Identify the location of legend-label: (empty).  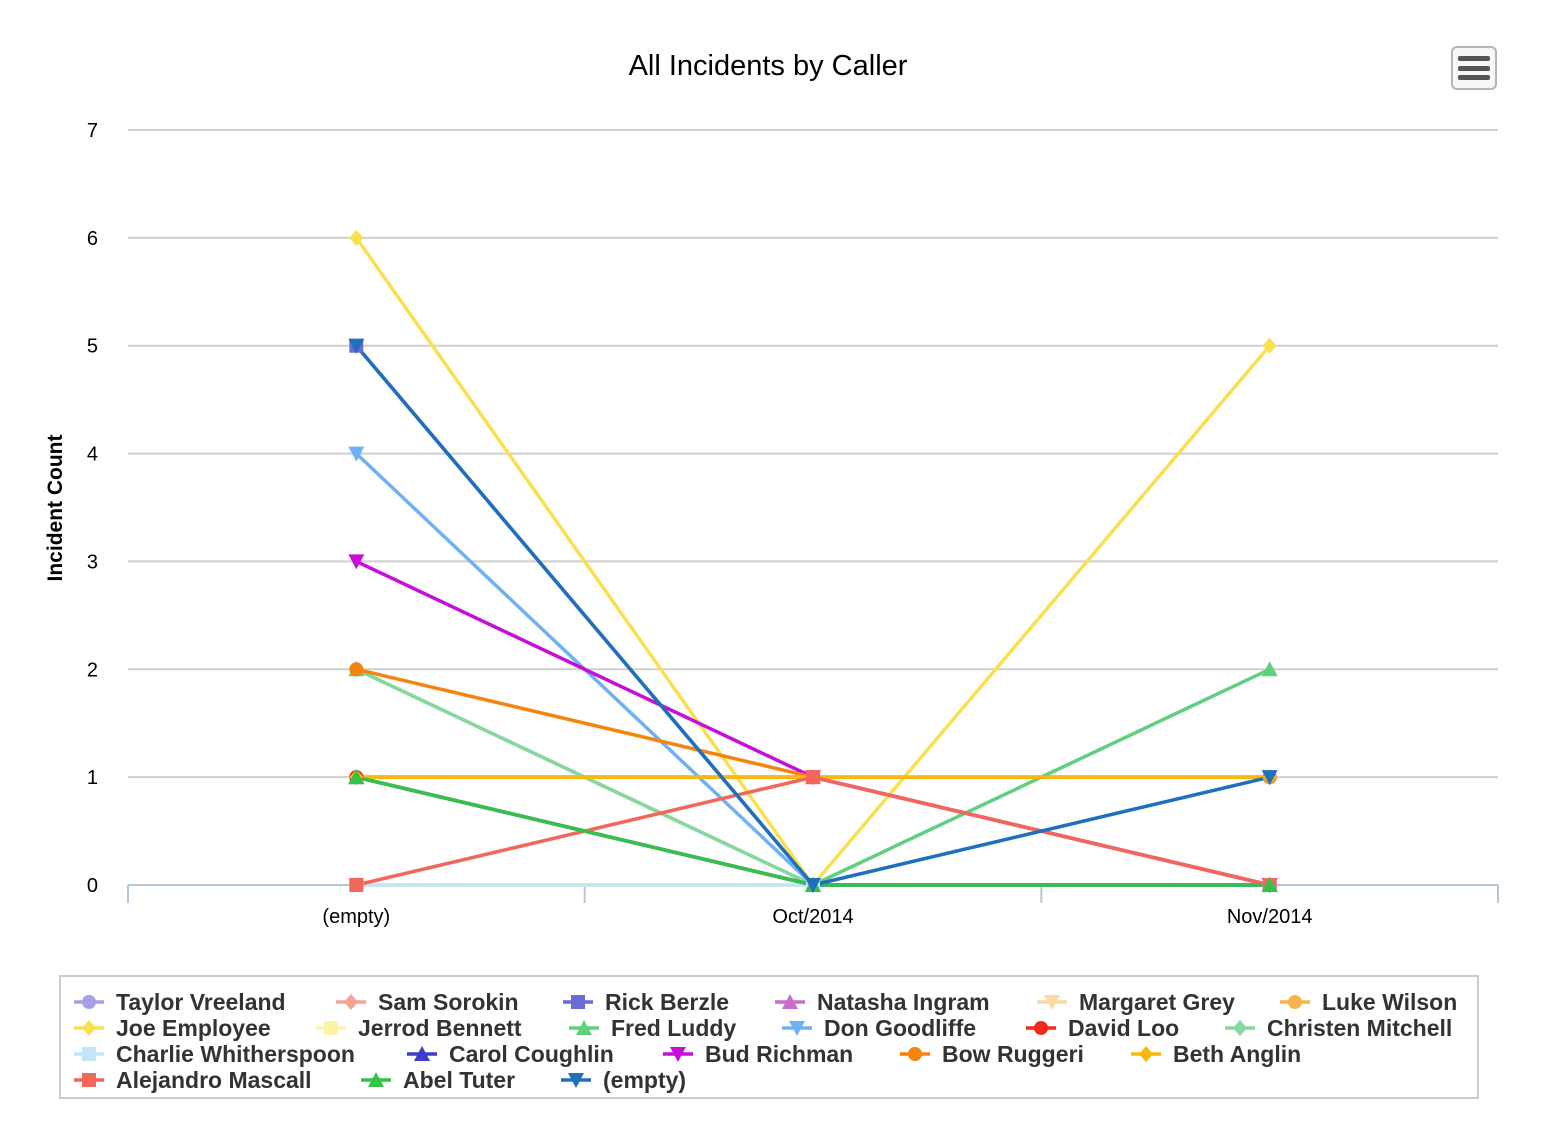
(644, 1080).